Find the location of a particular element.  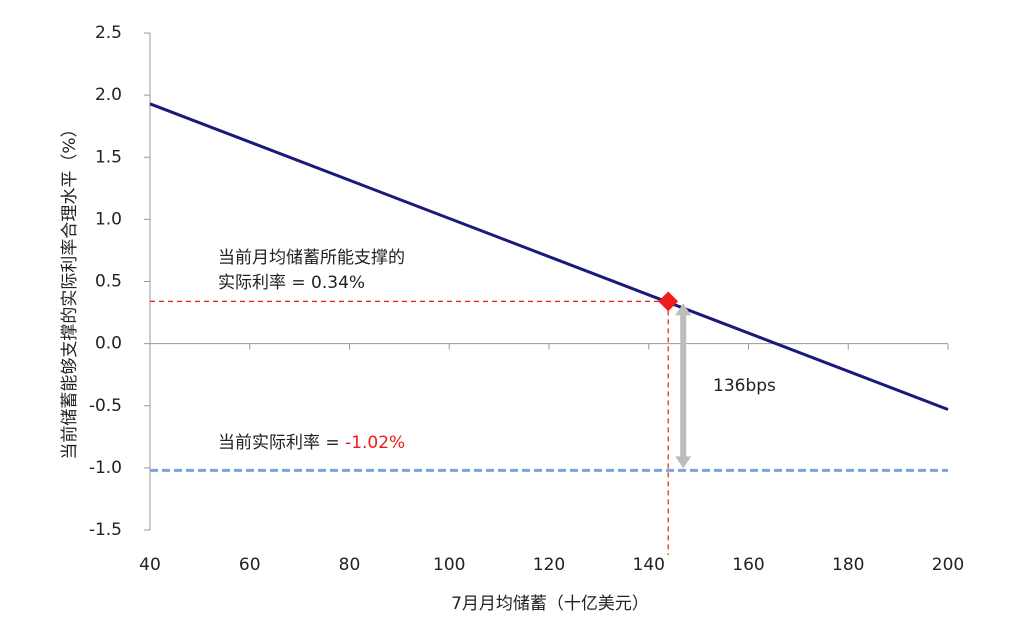

y-axis-label: 当前储蓄能够支撑的实际利率合理水平（%） is located at coordinates (70, 289).